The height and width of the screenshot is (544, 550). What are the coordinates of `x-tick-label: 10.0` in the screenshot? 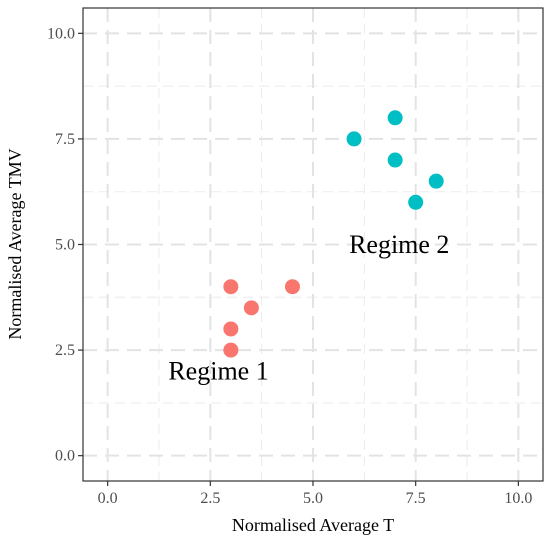 It's located at (518, 498).